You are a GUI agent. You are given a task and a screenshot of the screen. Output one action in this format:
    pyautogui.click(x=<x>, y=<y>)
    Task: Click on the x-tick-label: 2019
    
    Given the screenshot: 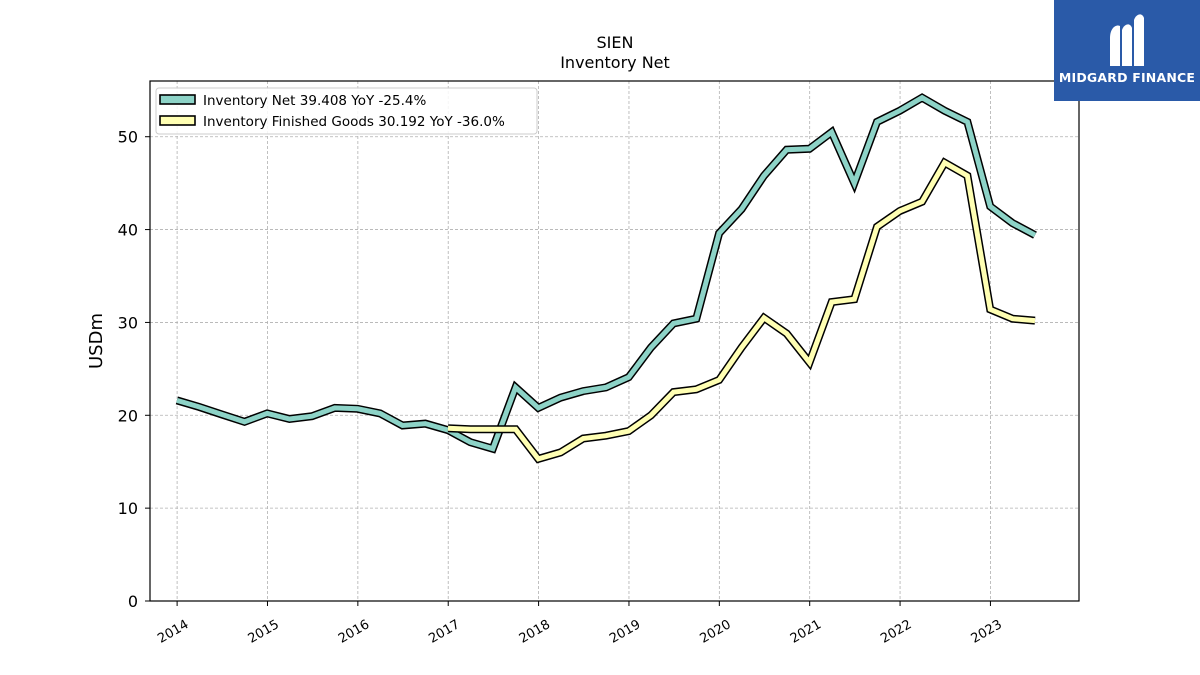 What is the action you would take?
    pyautogui.click(x=625, y=632)
    